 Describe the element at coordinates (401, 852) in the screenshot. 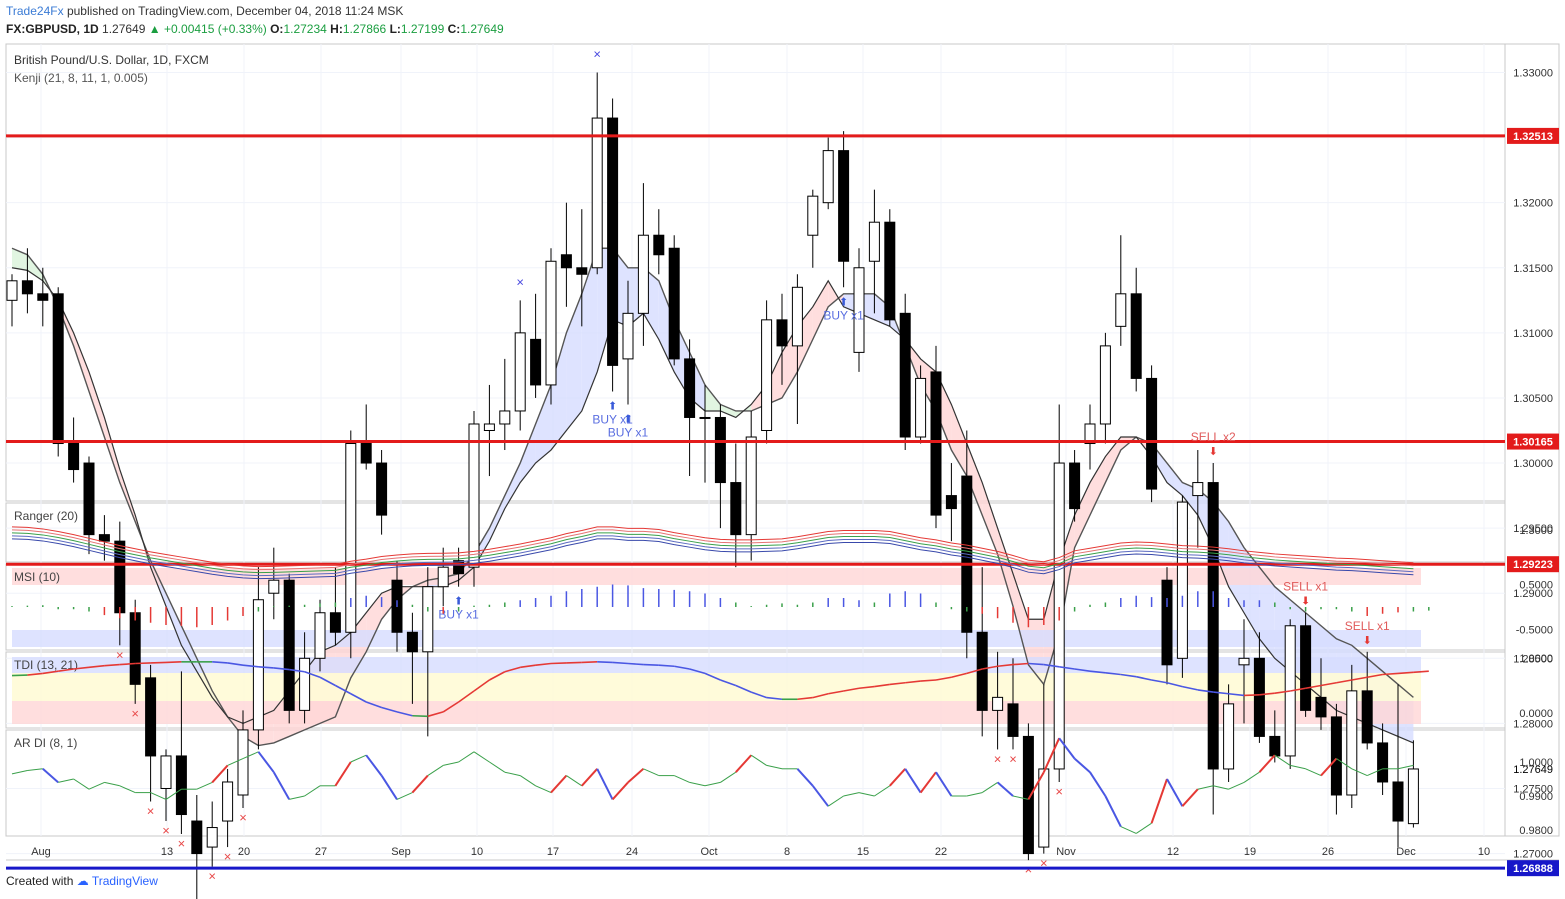

I see `x-tick-label: Sep` at that location.